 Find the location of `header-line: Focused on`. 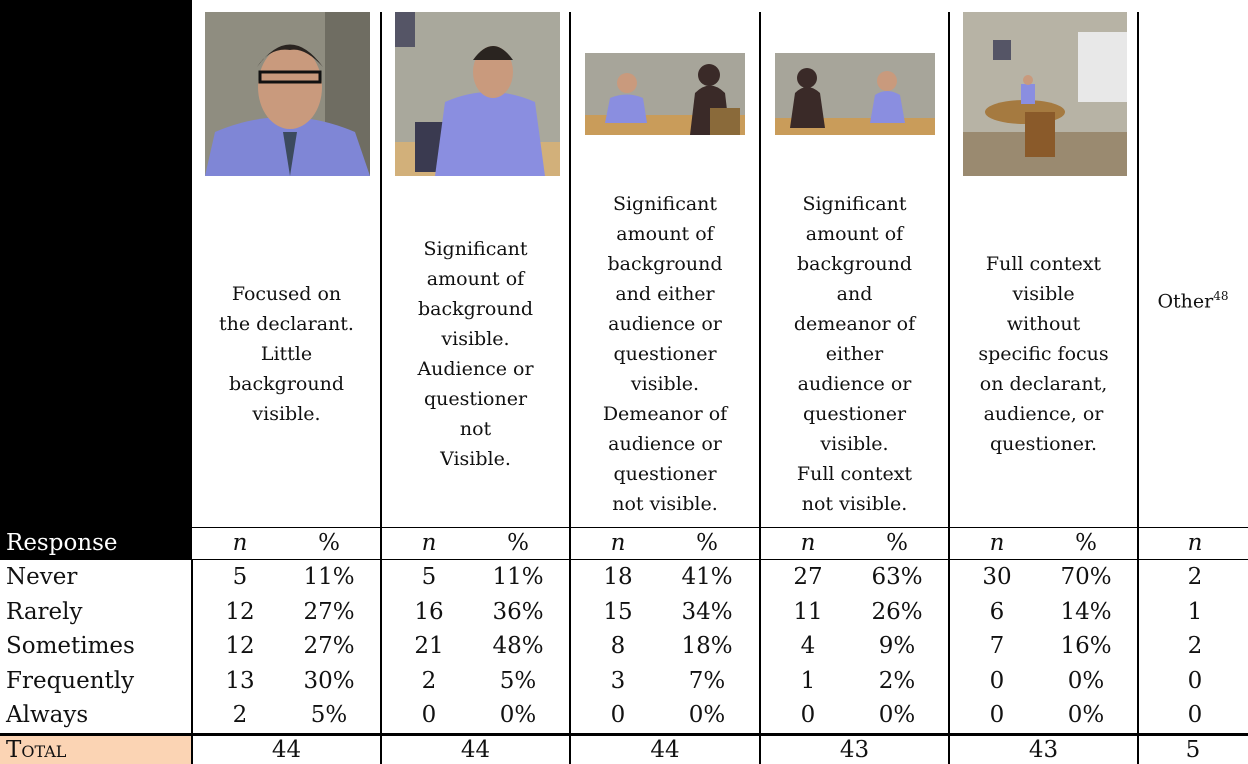

header-line: Focused on is located at coordinates (286, 294).